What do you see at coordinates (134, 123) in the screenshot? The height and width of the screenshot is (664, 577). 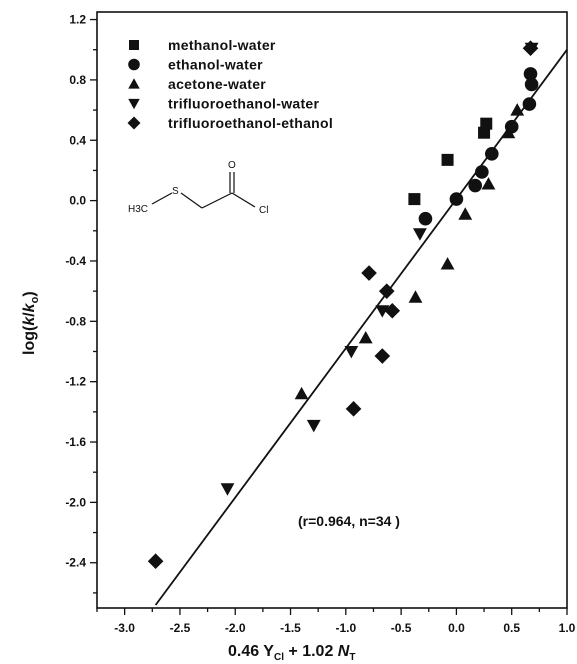 I see `legend-marker-diamond` at bounding box center [134, 123].